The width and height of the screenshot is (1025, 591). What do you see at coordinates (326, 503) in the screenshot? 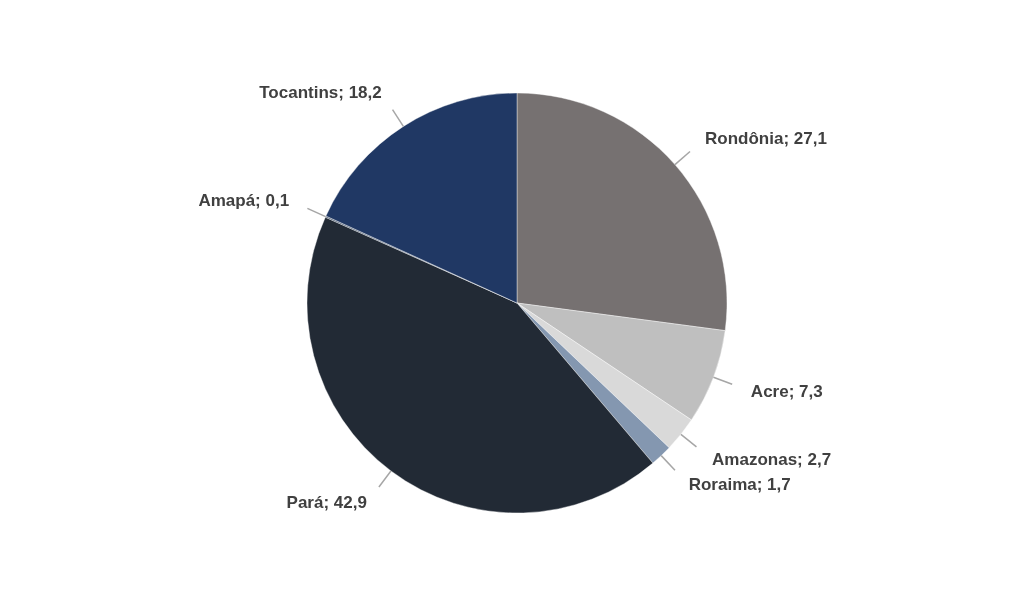
I see `slice-label: Pará; 42,9` at bounding box center [326, 503].